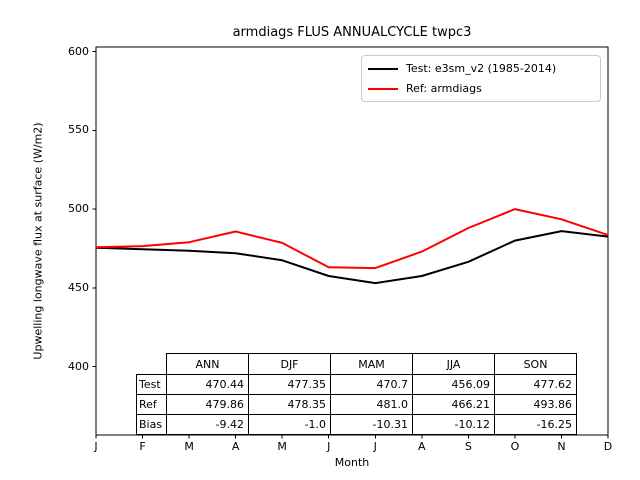 The height and width of the screenshot is (480, 640). What do you see at coordinates (289, 364) in the screenshot?
I see `table-col-header: DJF` at bounding box center [289, 364].